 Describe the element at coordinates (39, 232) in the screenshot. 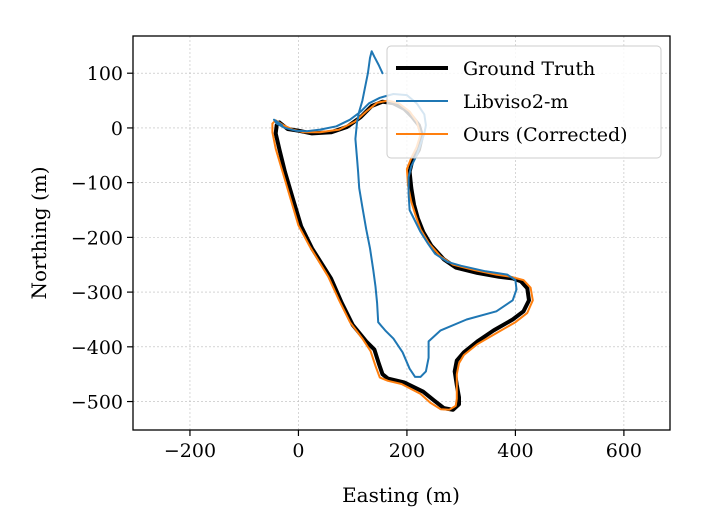

I see `y-axis-label: Northing (m)` at that location.